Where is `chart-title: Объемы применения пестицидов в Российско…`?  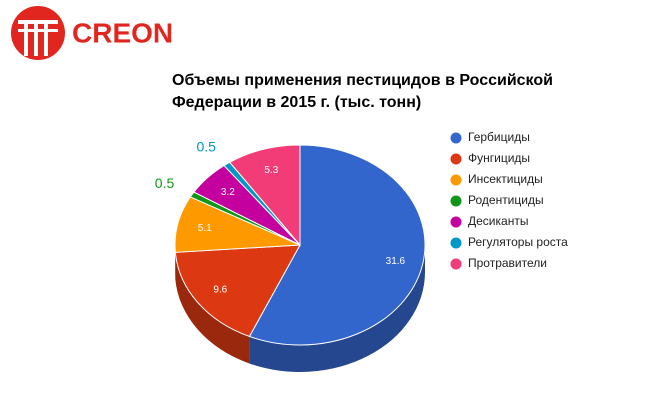
chart-title: Объемы применения пестицидов в Российско… is located at coordinates (362, 91).